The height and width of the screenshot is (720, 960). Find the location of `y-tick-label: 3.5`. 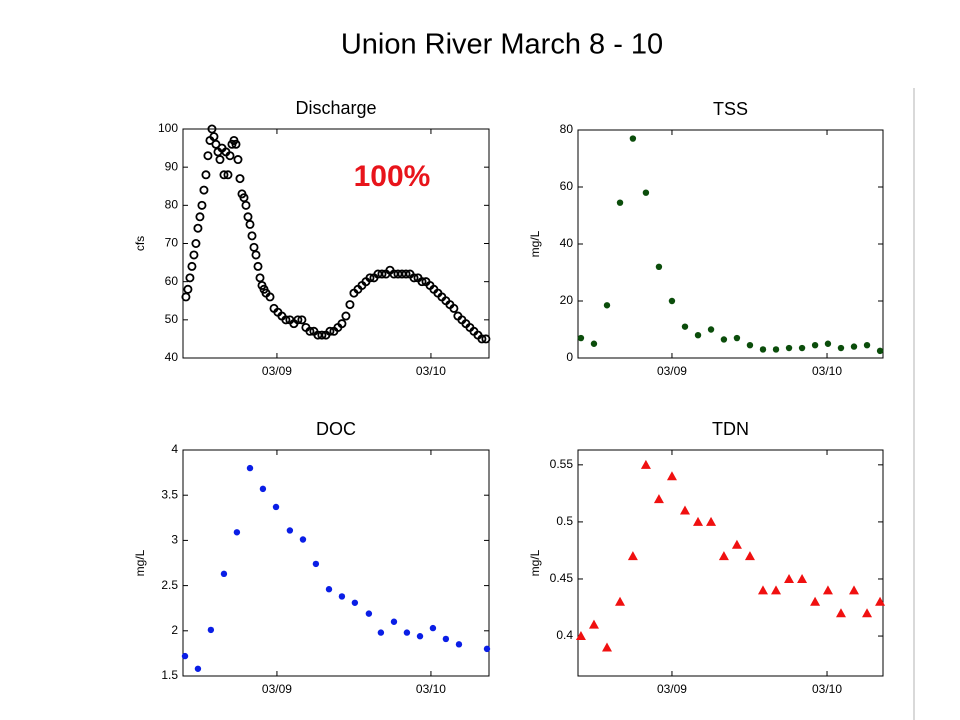

y-tick-label: 3.5 is located at coordinates (169, 494).